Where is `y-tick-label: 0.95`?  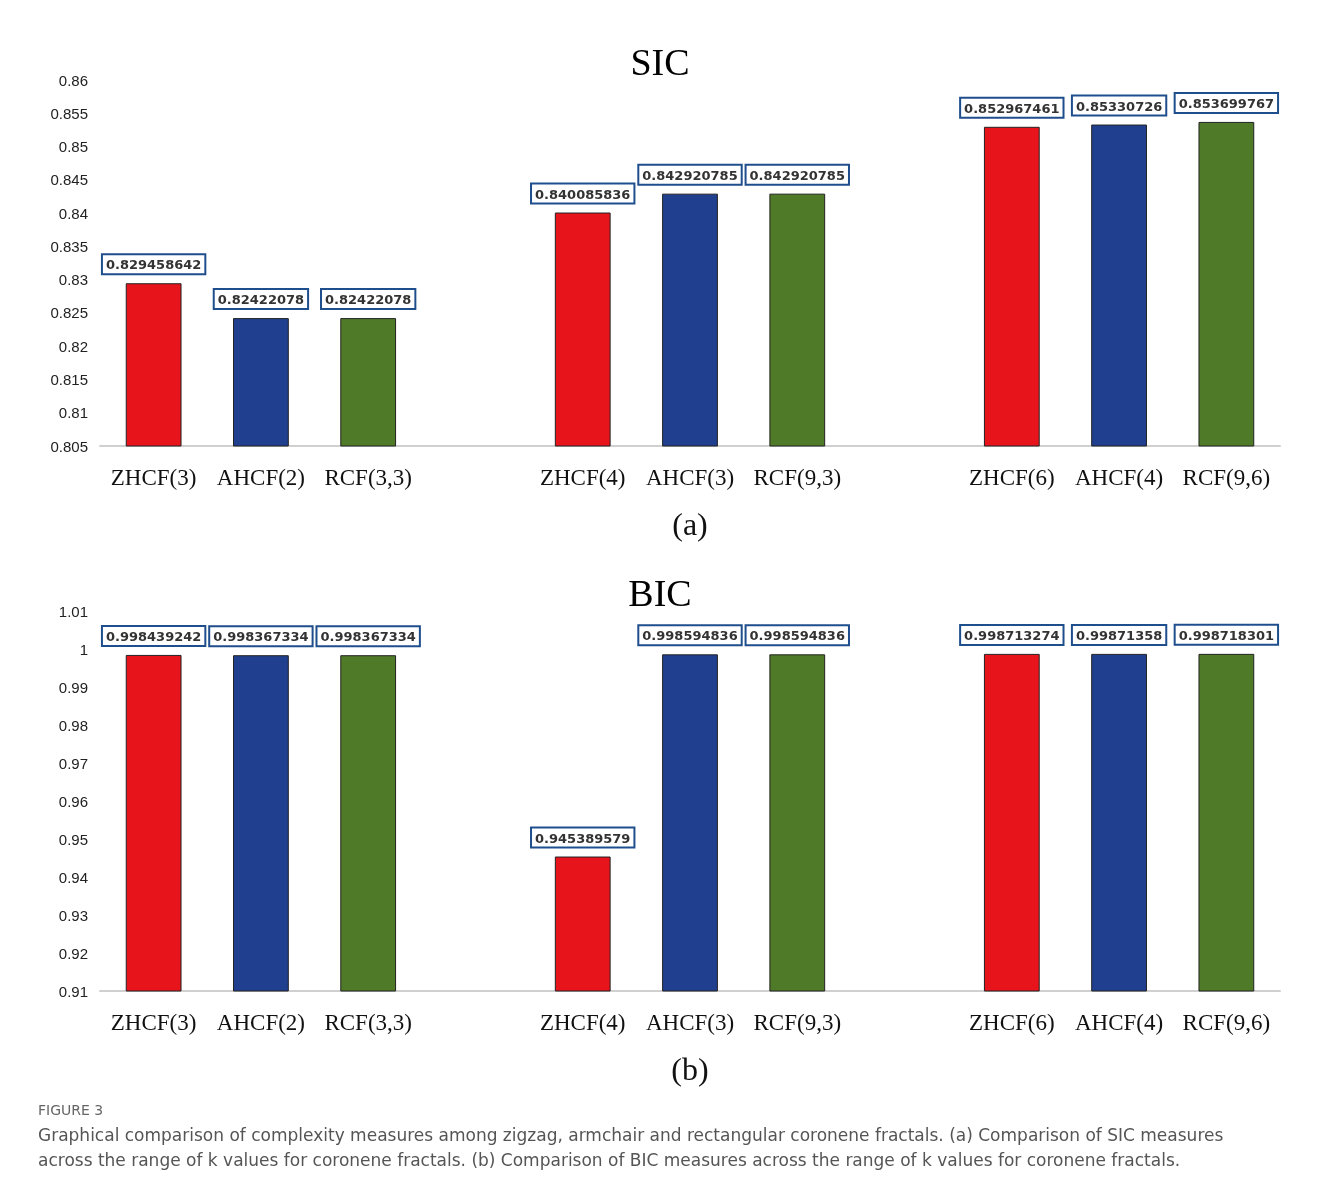 y-tick-label: 0.95 is located at coordinates (73, 839).